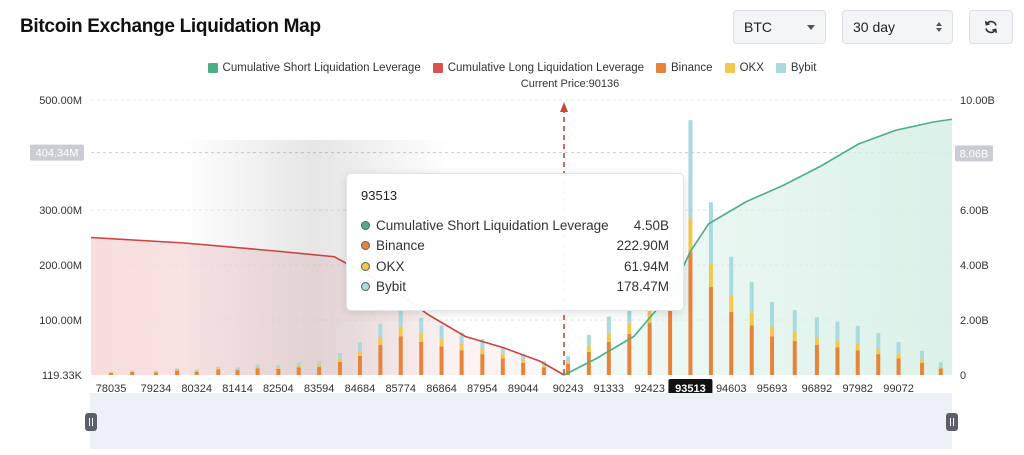 The image size is (1024, 455). I want to click on up-down-arrows-icon, so click(939, 27).